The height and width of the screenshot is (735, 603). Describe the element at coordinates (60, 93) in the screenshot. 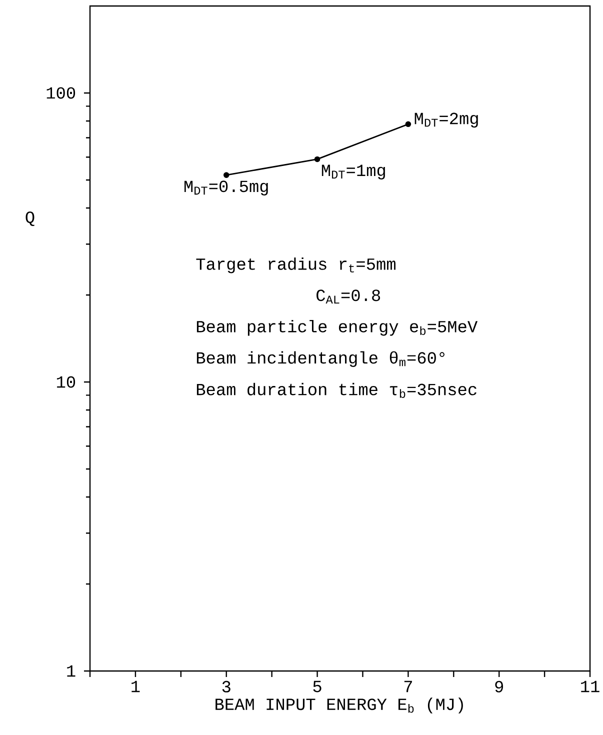

I see `y-tick-label: 100` at that location.